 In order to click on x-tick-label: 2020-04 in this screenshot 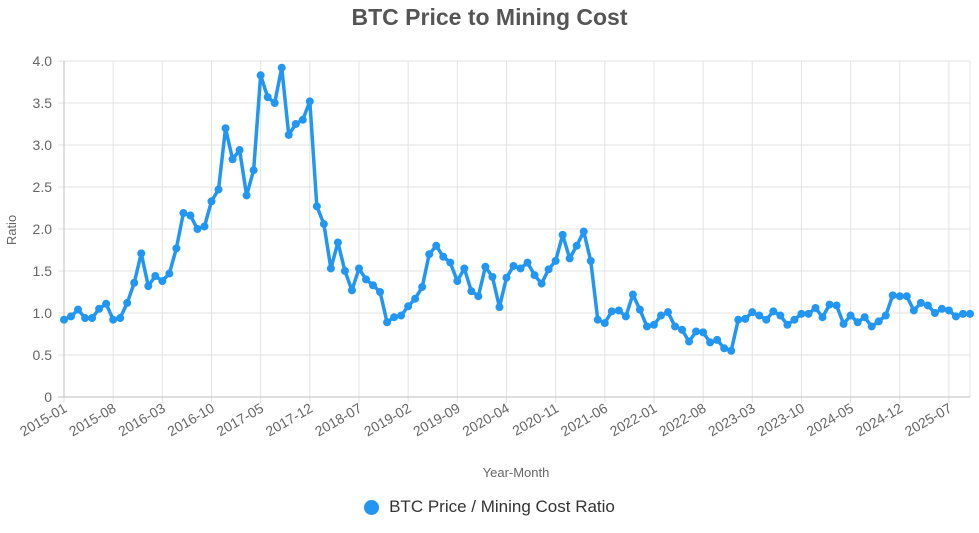, I will do `click(485, 420)`.